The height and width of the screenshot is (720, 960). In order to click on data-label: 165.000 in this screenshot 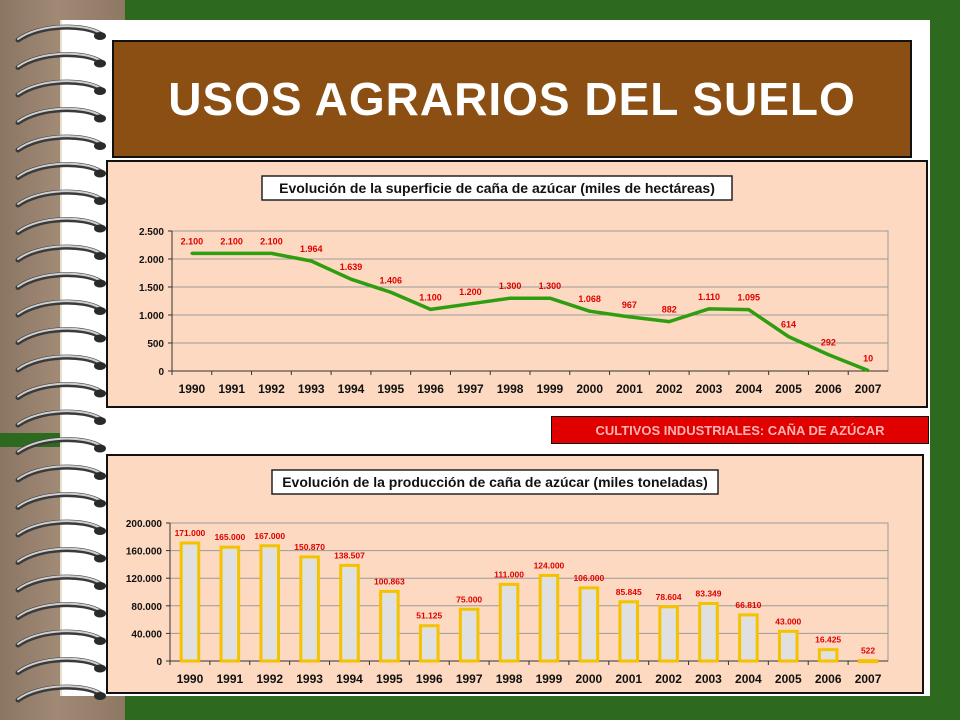, I will do `click(229, 537)`.